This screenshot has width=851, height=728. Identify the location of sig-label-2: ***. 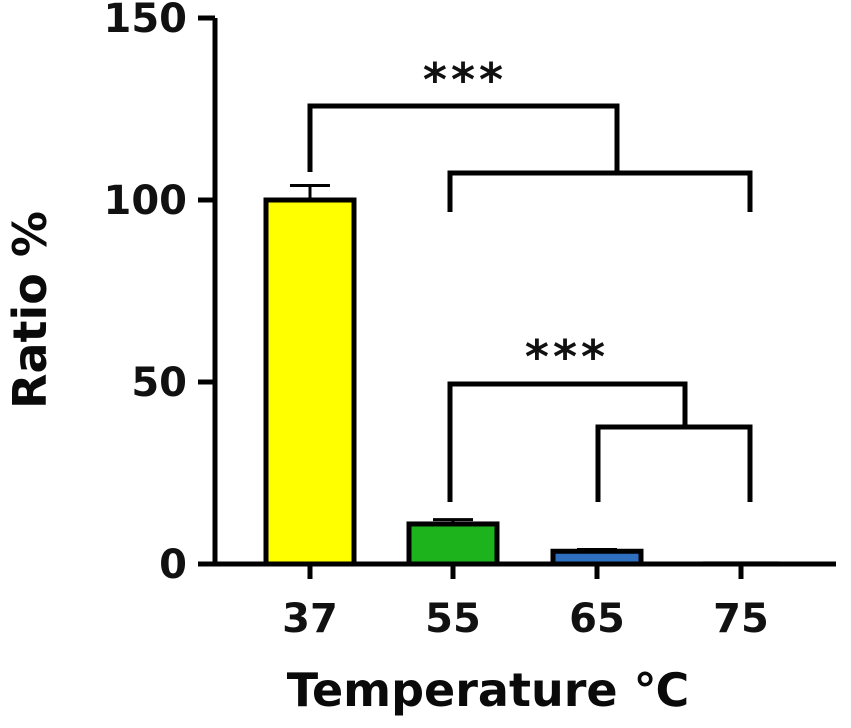
(567, 357).